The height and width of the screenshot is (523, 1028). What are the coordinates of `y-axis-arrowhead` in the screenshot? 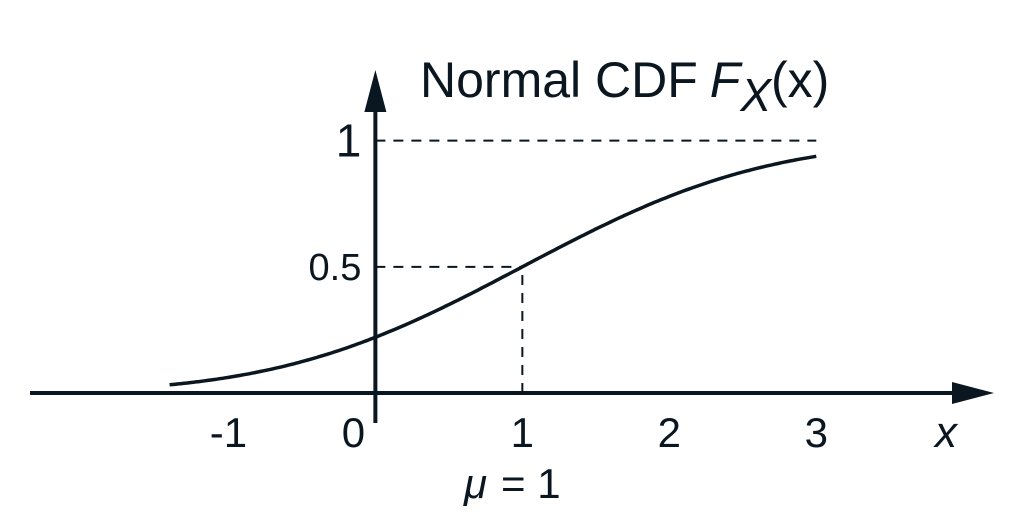 It's located at (375, 91).